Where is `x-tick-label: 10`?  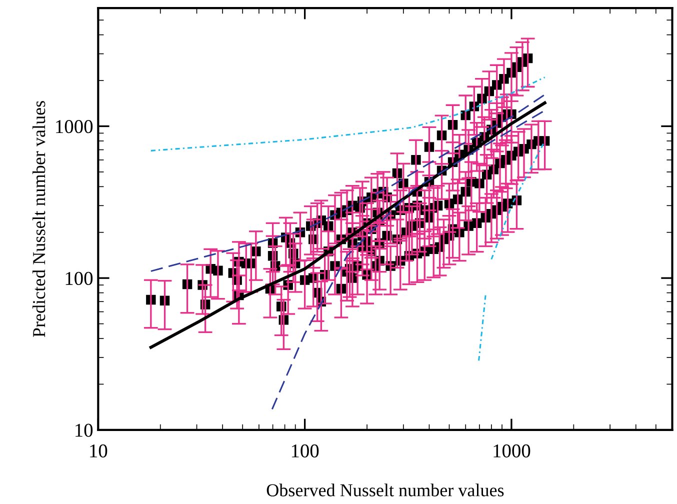
x-tick-label: 10 is located at coordinates (99, 451).